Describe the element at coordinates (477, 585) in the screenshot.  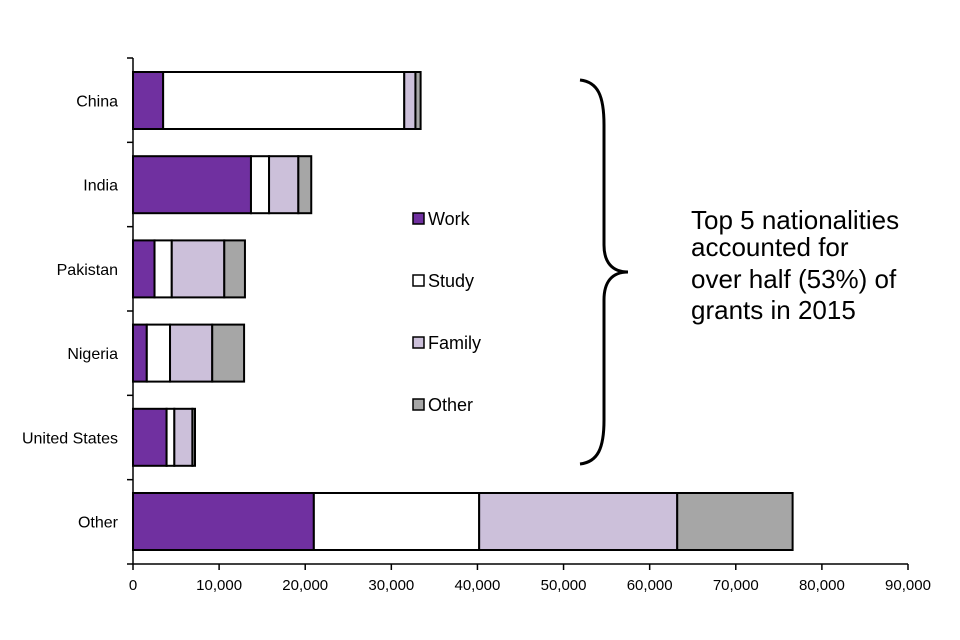
I see `x-tick-label: 40,000` at that location.